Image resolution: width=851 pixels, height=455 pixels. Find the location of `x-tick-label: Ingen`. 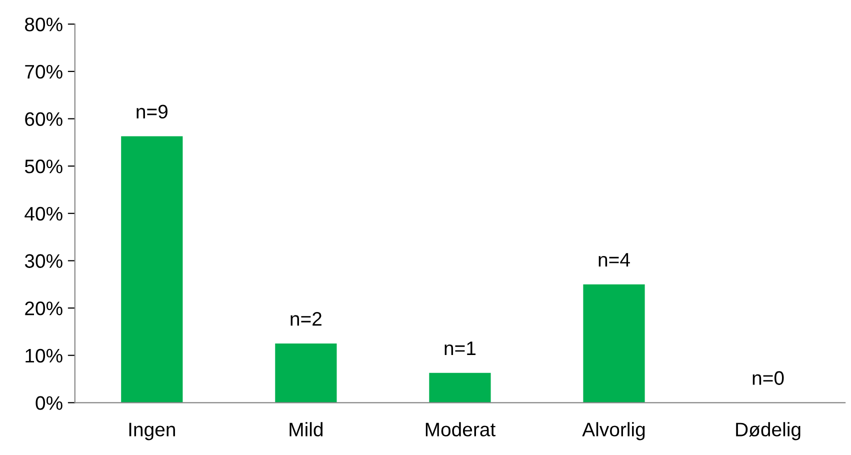

x-tick-label: Ingen is located at coordinates (152, 431).